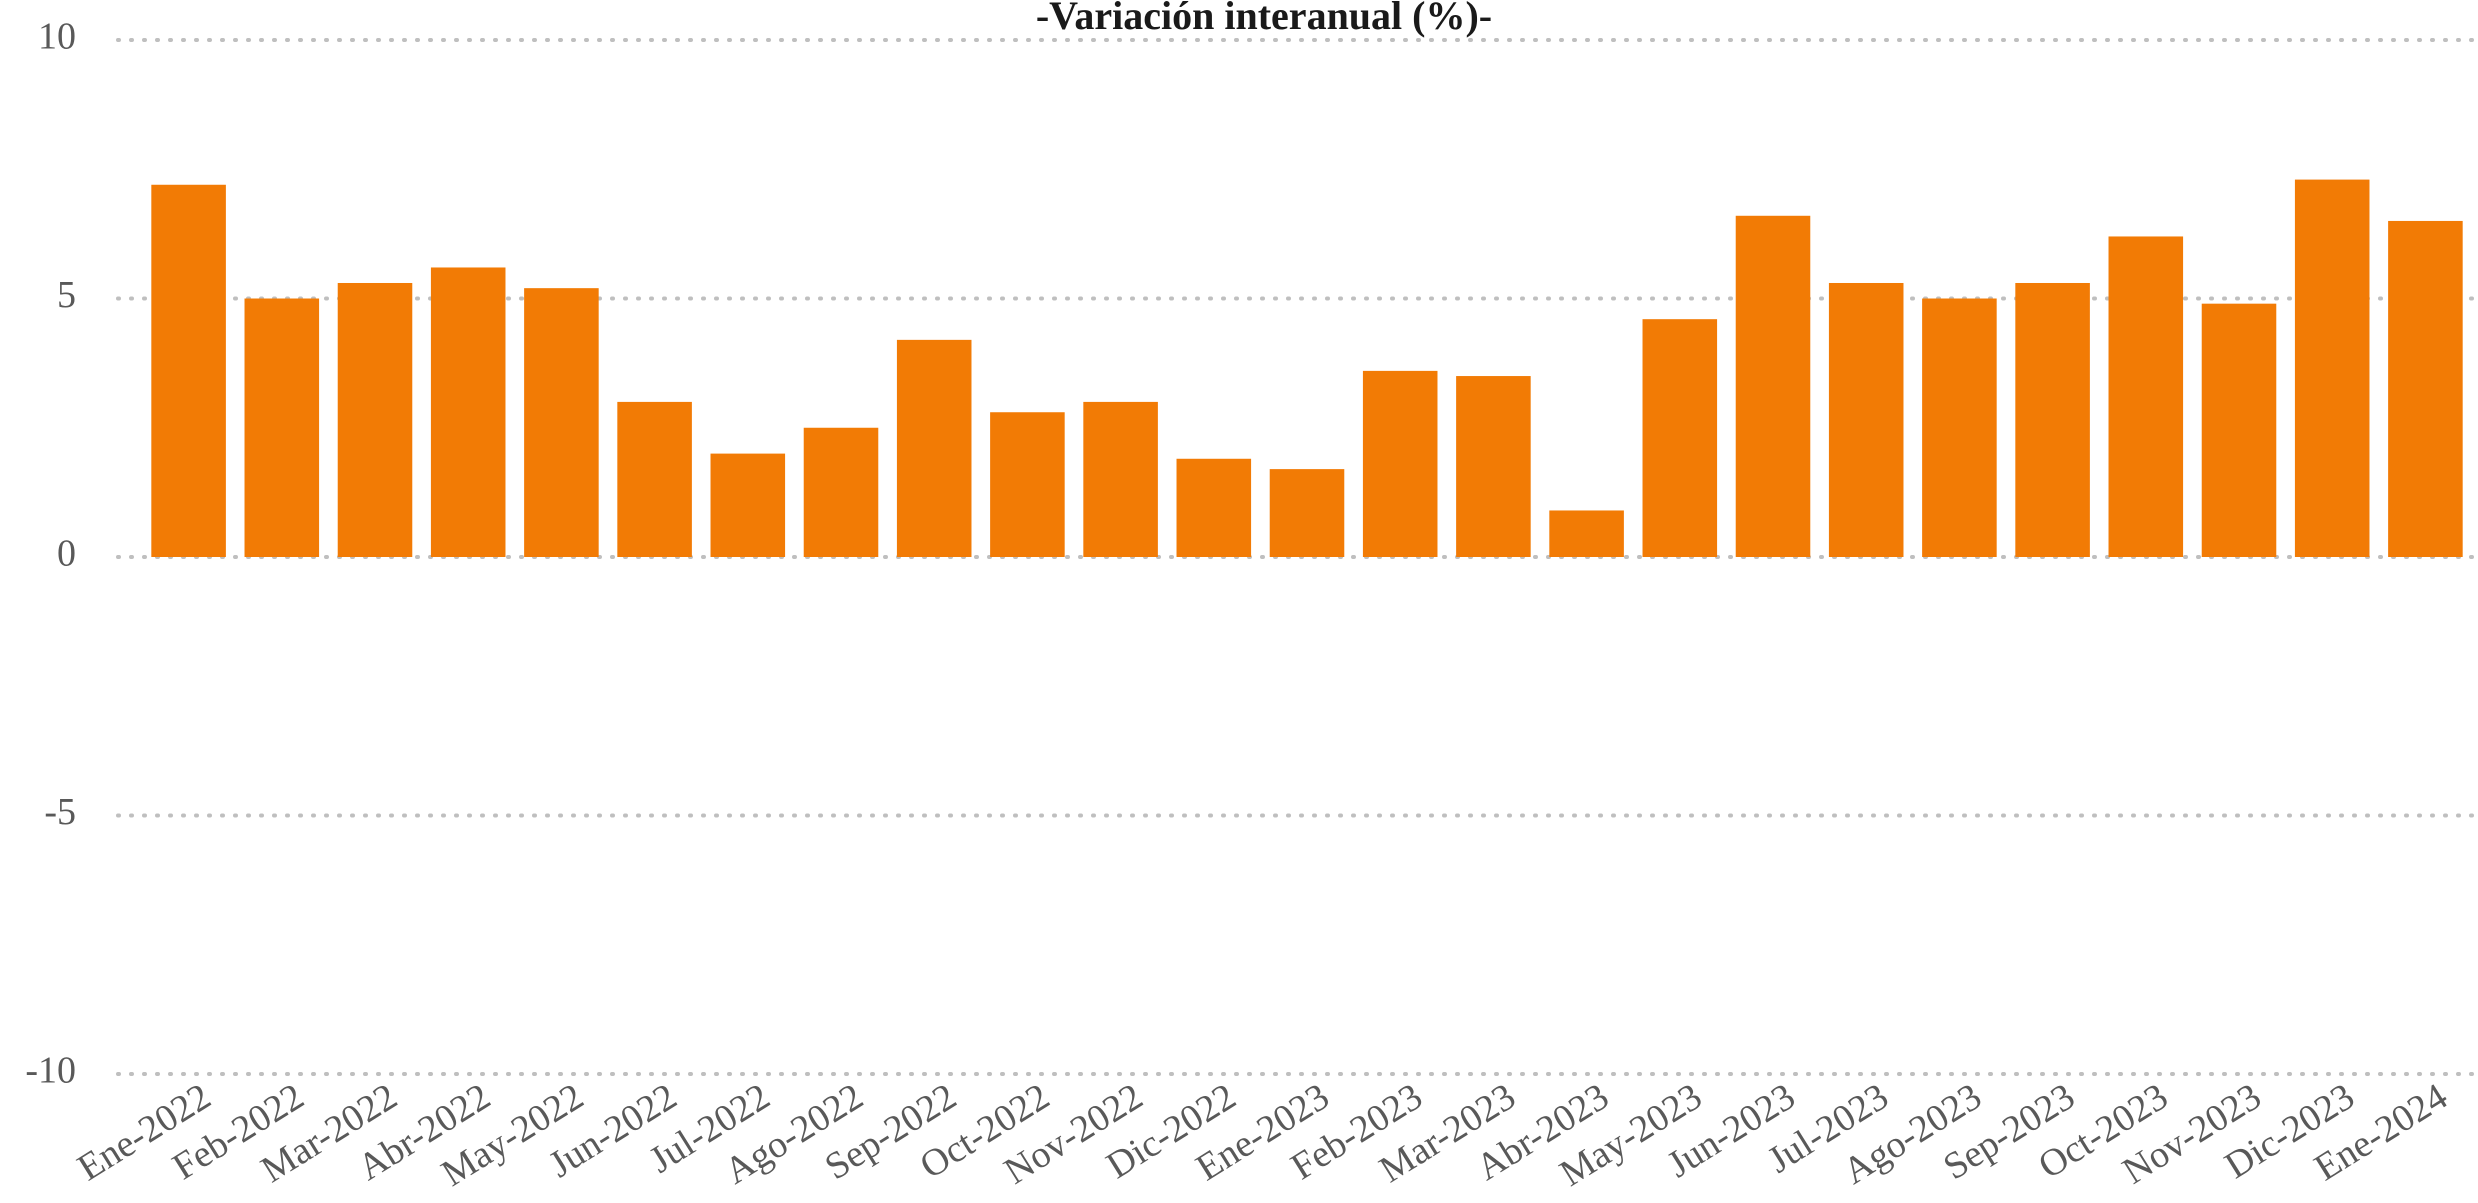 This screenshot has height=1203, width=2478. Describe the element at coordinates (1264, 19) in the screenshot. I see `chart-title: -Variación interanual (%)-` at that location.